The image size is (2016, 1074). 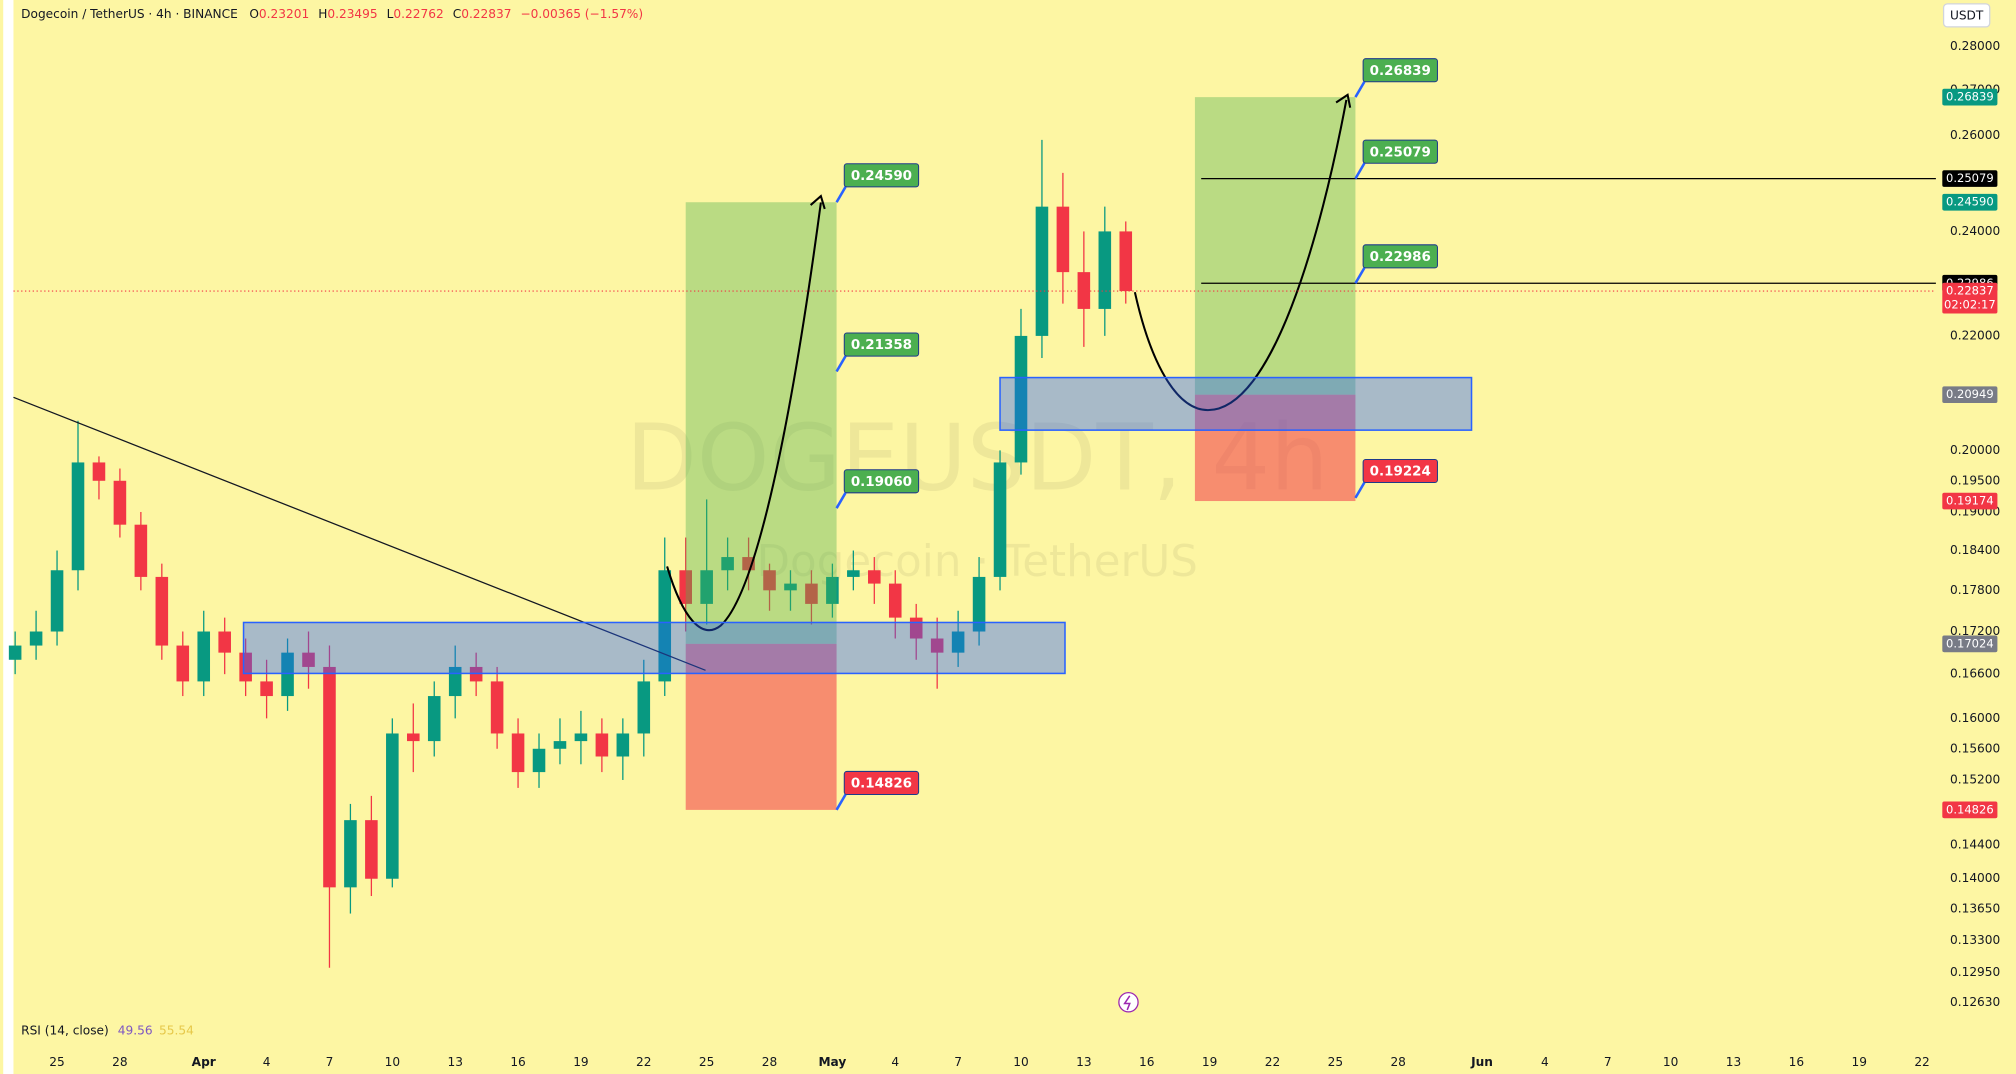 What do you see at coordinates (1975, 748) in the screenshot?
I see `y-tick-label: 0.15600` at bounding box center [1975, 748].